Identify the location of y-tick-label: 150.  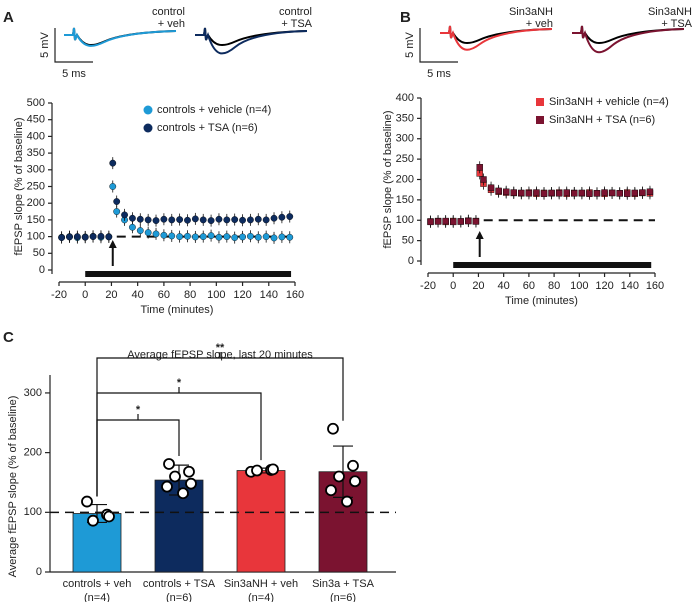
(36, 220).